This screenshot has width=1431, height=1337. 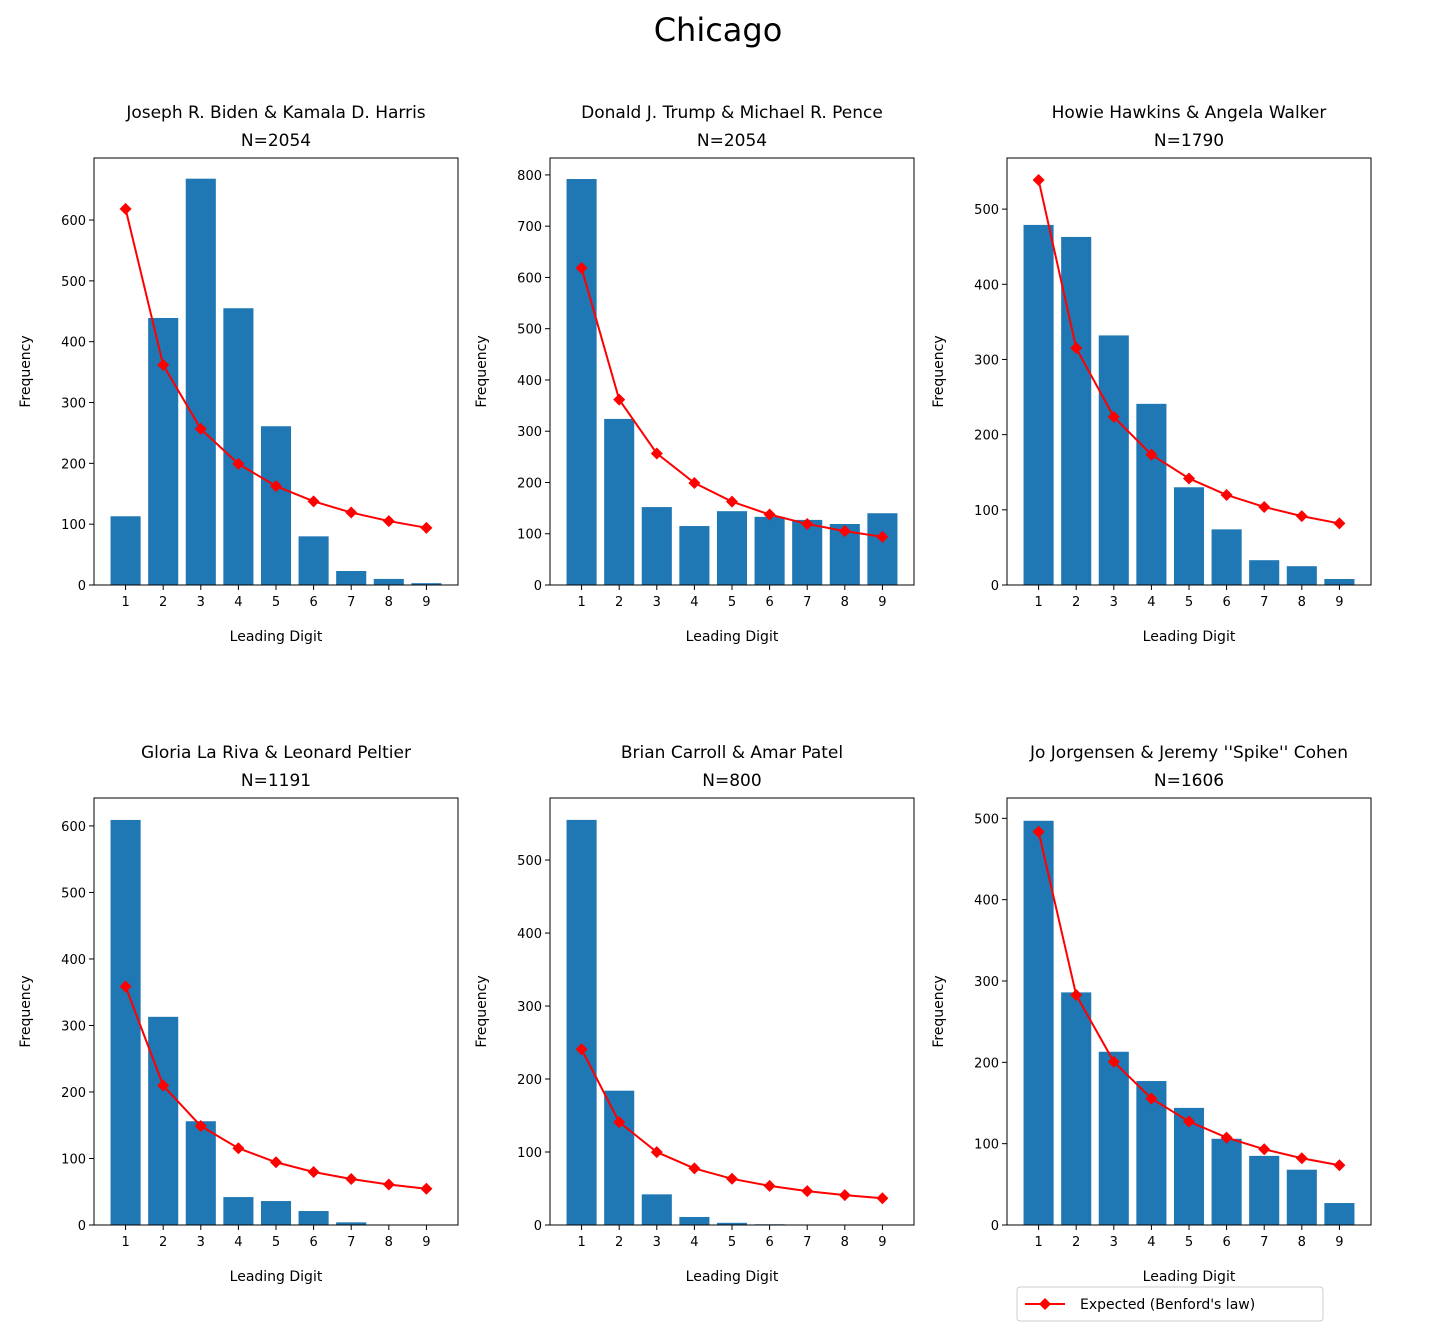 I want to click on y-tick-label: 600, so click(x=73, y=827).